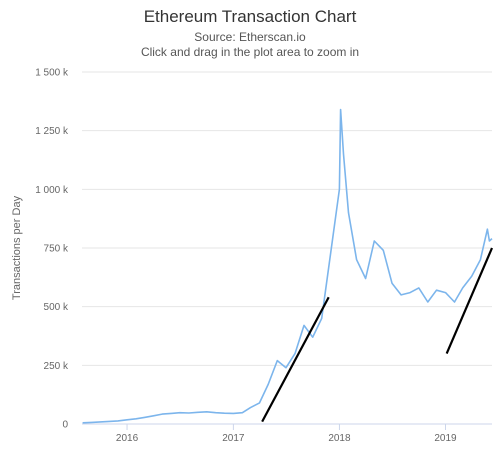 The image size is (500, 458). I want to click on x-tick-label: 2017, so click(233, 438).